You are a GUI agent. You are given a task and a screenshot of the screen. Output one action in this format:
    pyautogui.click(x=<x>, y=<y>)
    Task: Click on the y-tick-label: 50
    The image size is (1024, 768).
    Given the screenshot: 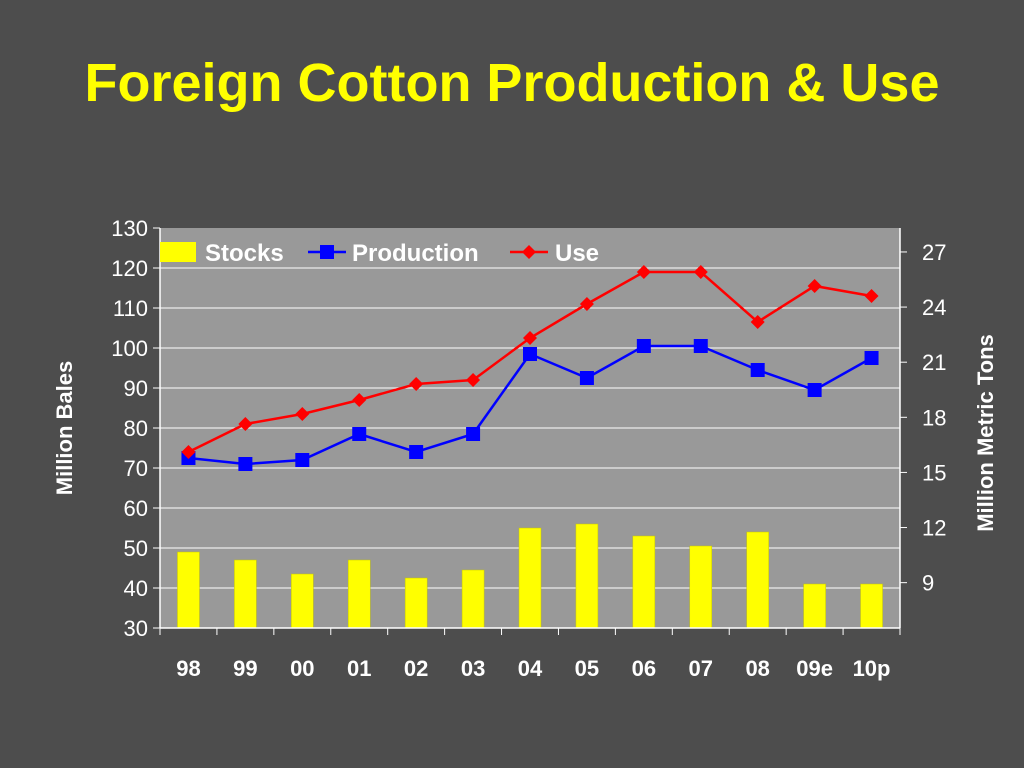 What is the action you would take?
    pyautogui.click(x=136, y=548)
    